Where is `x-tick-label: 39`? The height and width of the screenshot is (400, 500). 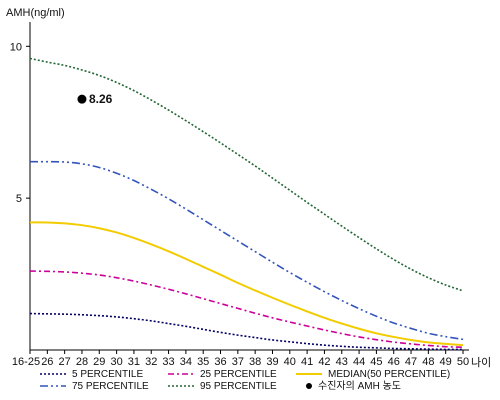
x-tick-label: 39 is located at coordinates (272, 362).